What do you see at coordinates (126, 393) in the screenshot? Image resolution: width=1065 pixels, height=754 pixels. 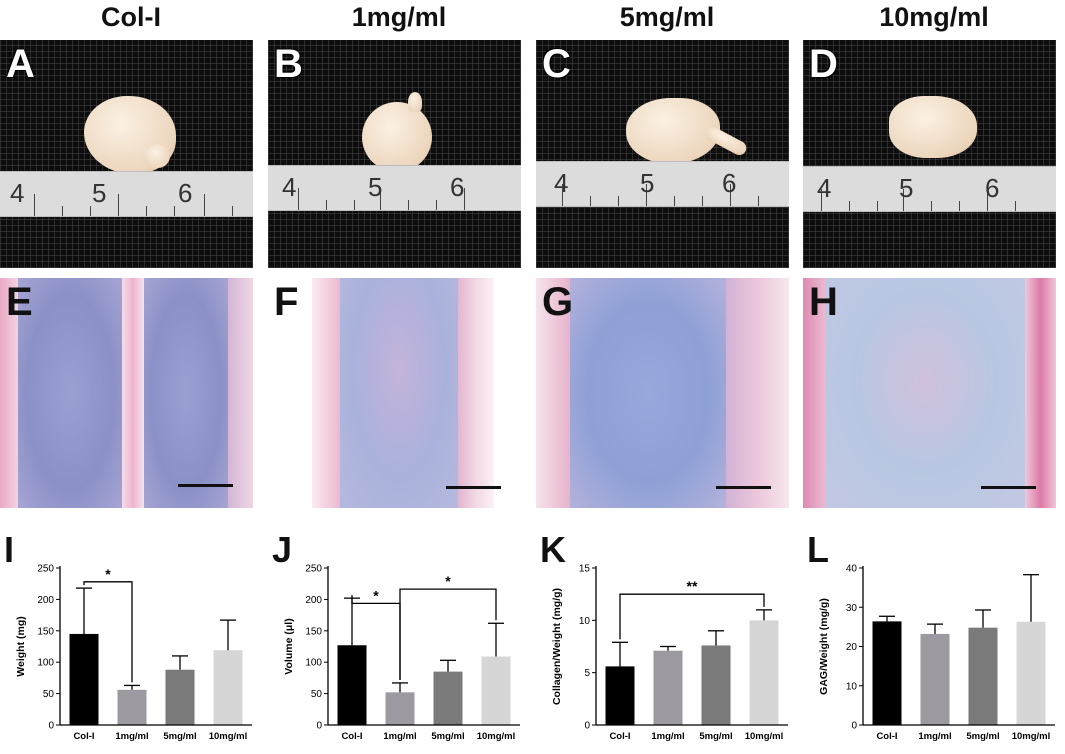 I see `histology-panel-e: E` at bounding box center [126, 393].